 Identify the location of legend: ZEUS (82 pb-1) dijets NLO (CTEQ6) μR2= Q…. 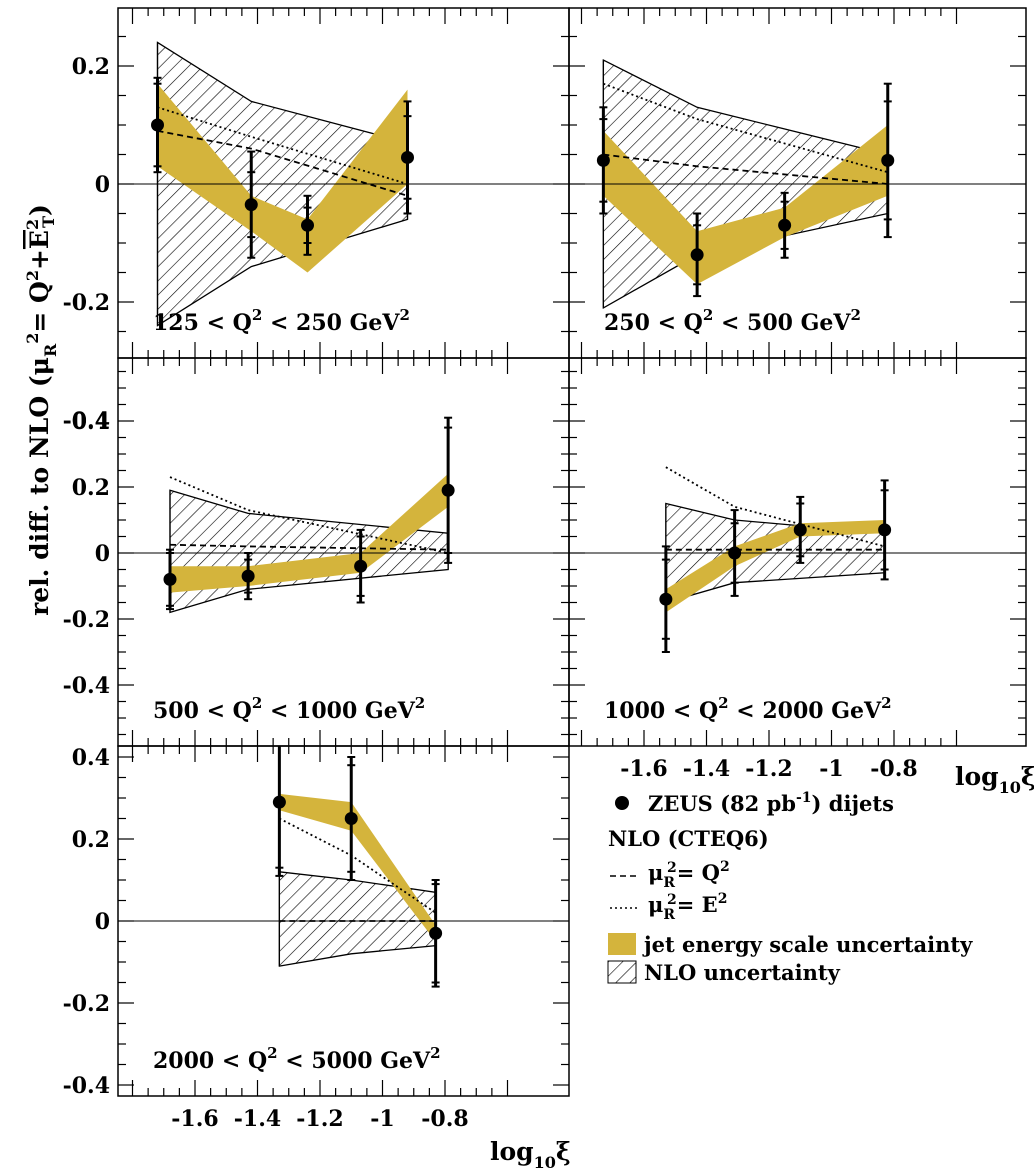
(790, 887).